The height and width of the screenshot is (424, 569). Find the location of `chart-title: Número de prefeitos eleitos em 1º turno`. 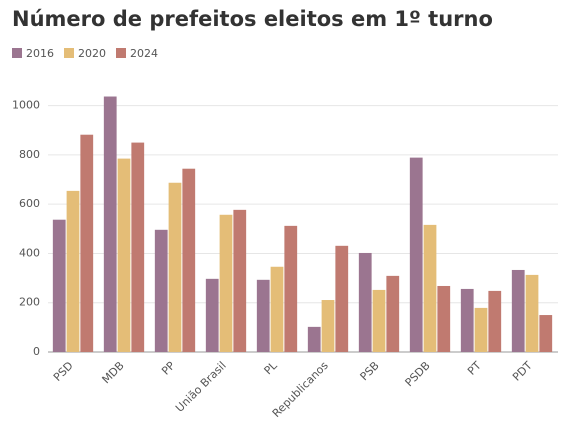

chart-title: Número de prefeitos eleitos em 1º turno is located at coordinates (252, 19).